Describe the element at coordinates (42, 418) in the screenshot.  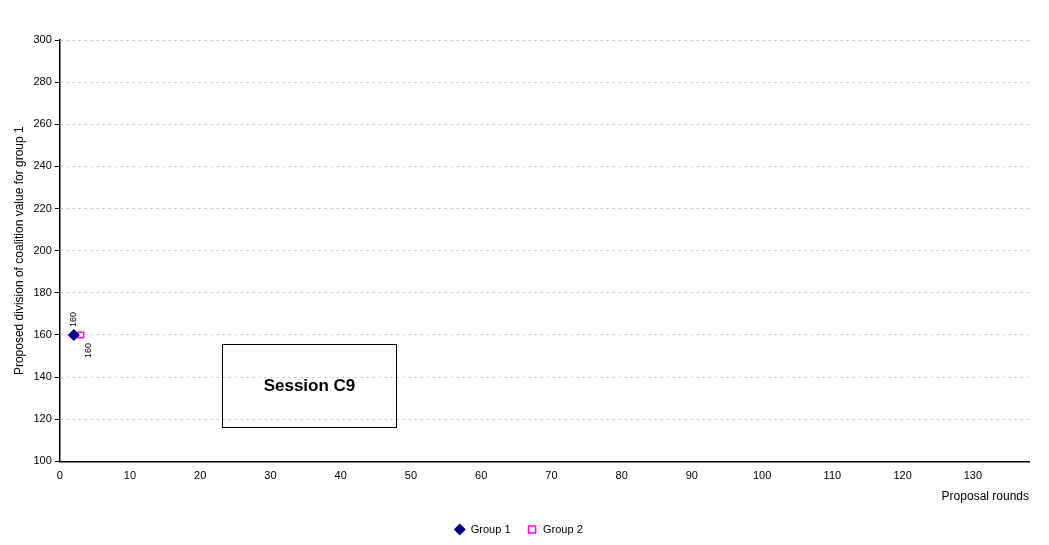
I see `y-tick-label: 120` at that location.